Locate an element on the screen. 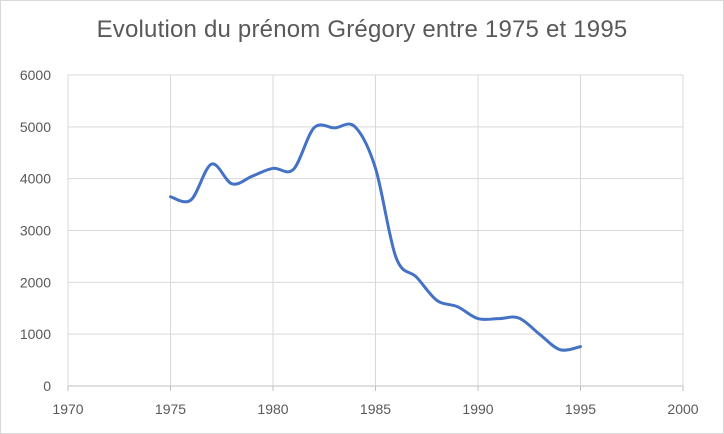  data-point-1979 is located at coordinates (252, 176).